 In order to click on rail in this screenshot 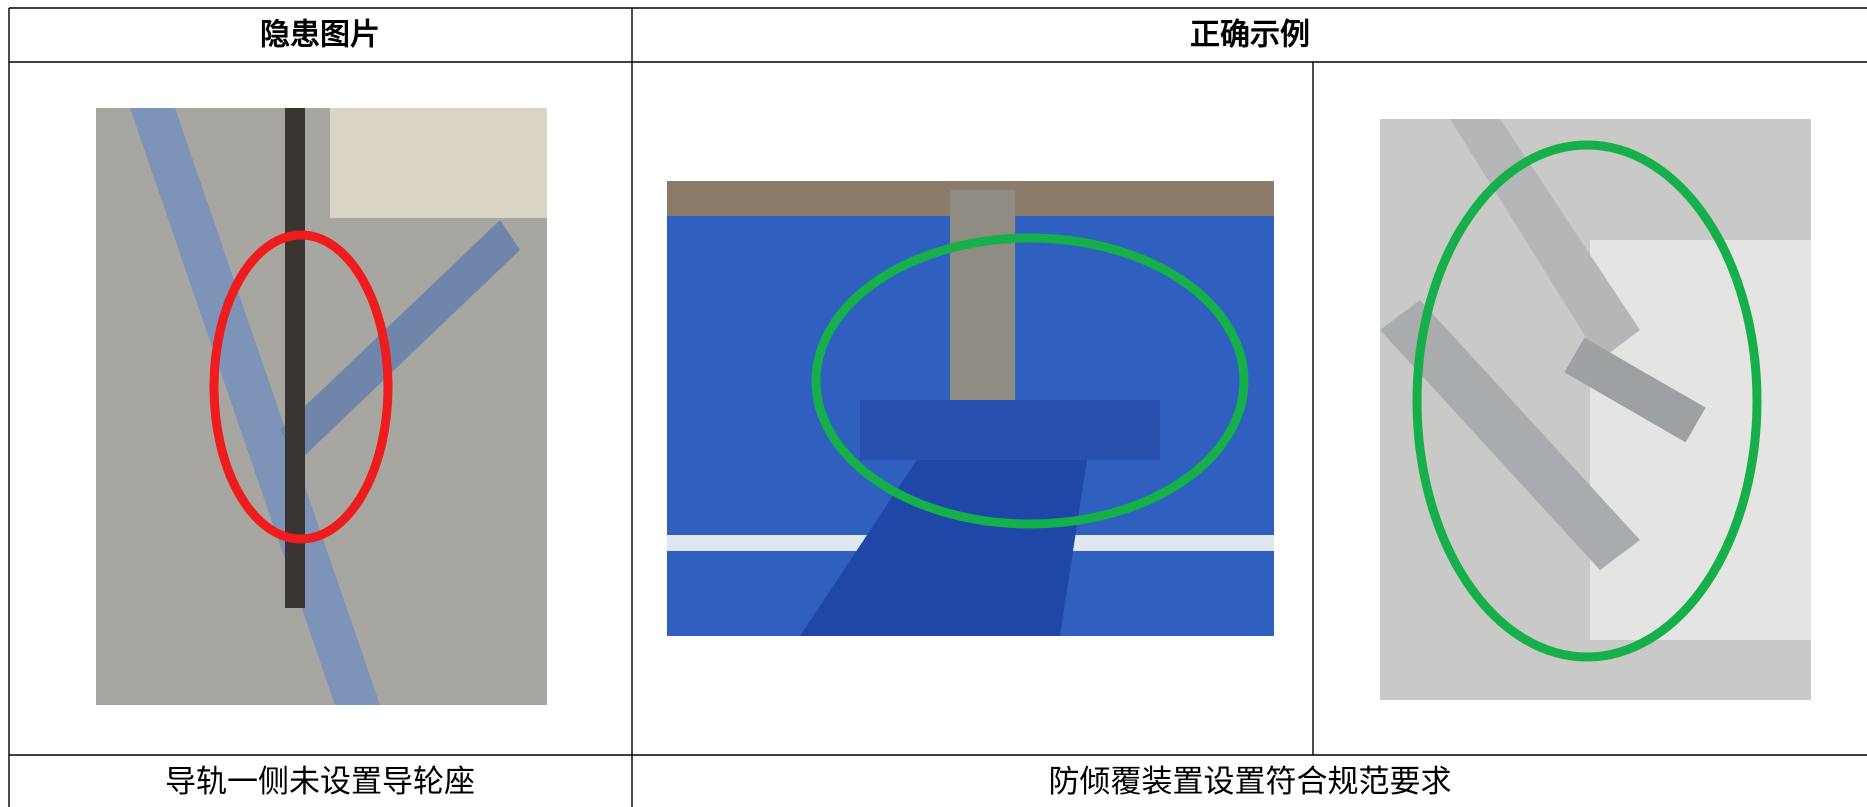, I will do `click(945, 538)`.